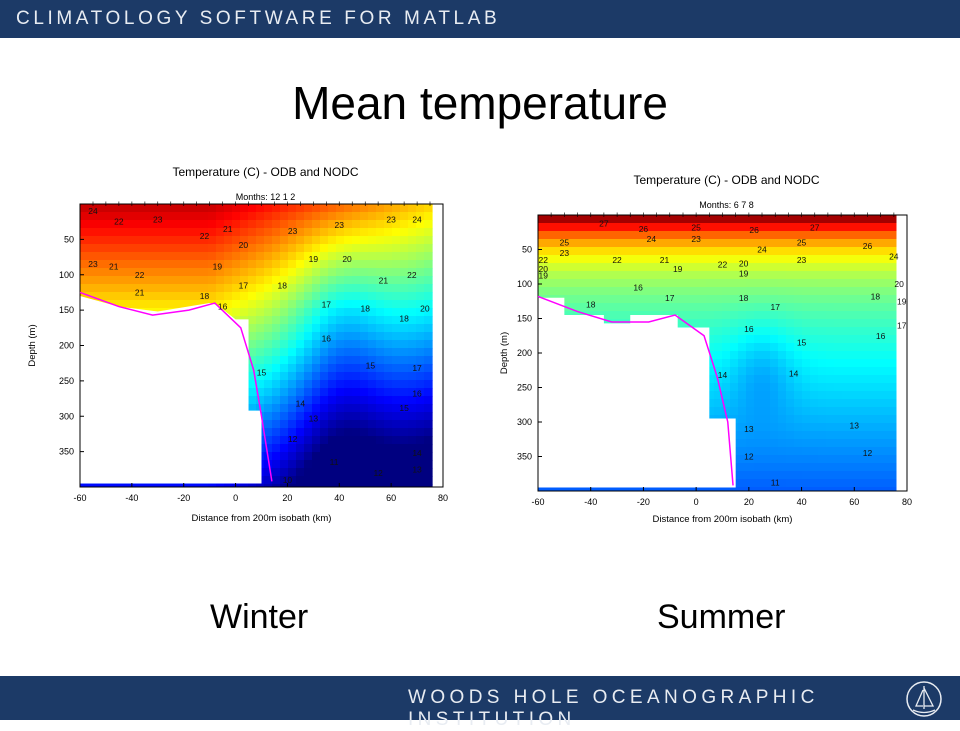 This screenshot has height=731, width=960. Describe the element at coordinates (868, 246) in the screenshot. I see `contour-label: 26` at that location.